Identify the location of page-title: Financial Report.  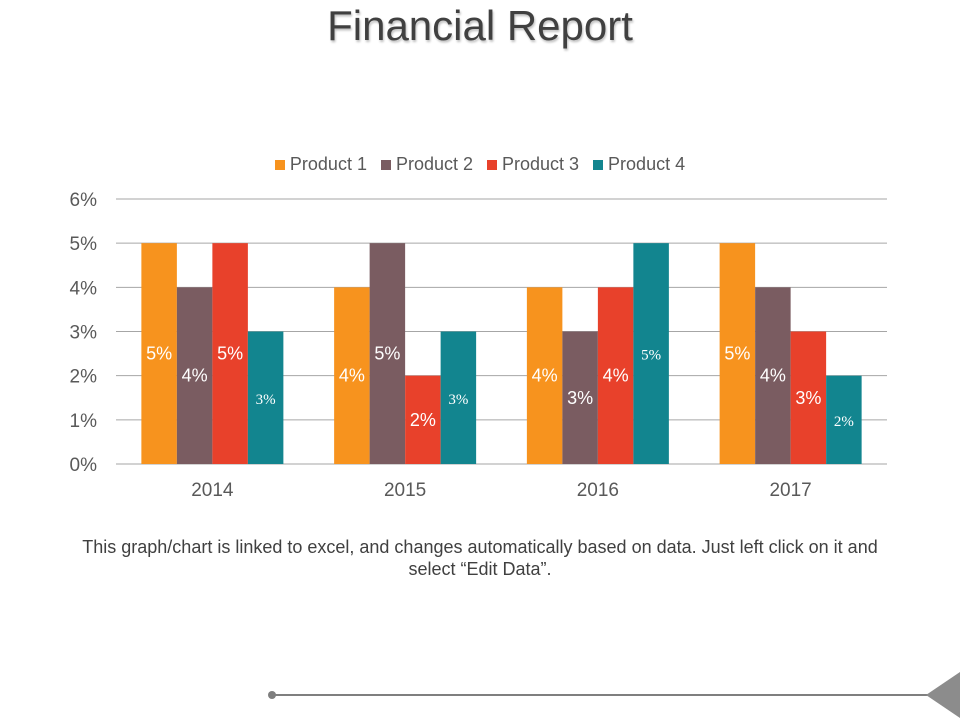
(480, 25).